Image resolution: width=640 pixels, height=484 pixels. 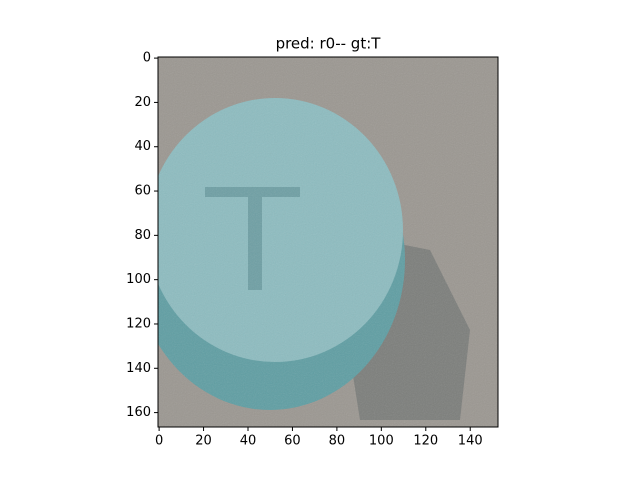 What do you see at coordinates (138, 323) in the screenshot?
I see `y-tick-label: 120` at bounding box center [138, 323].